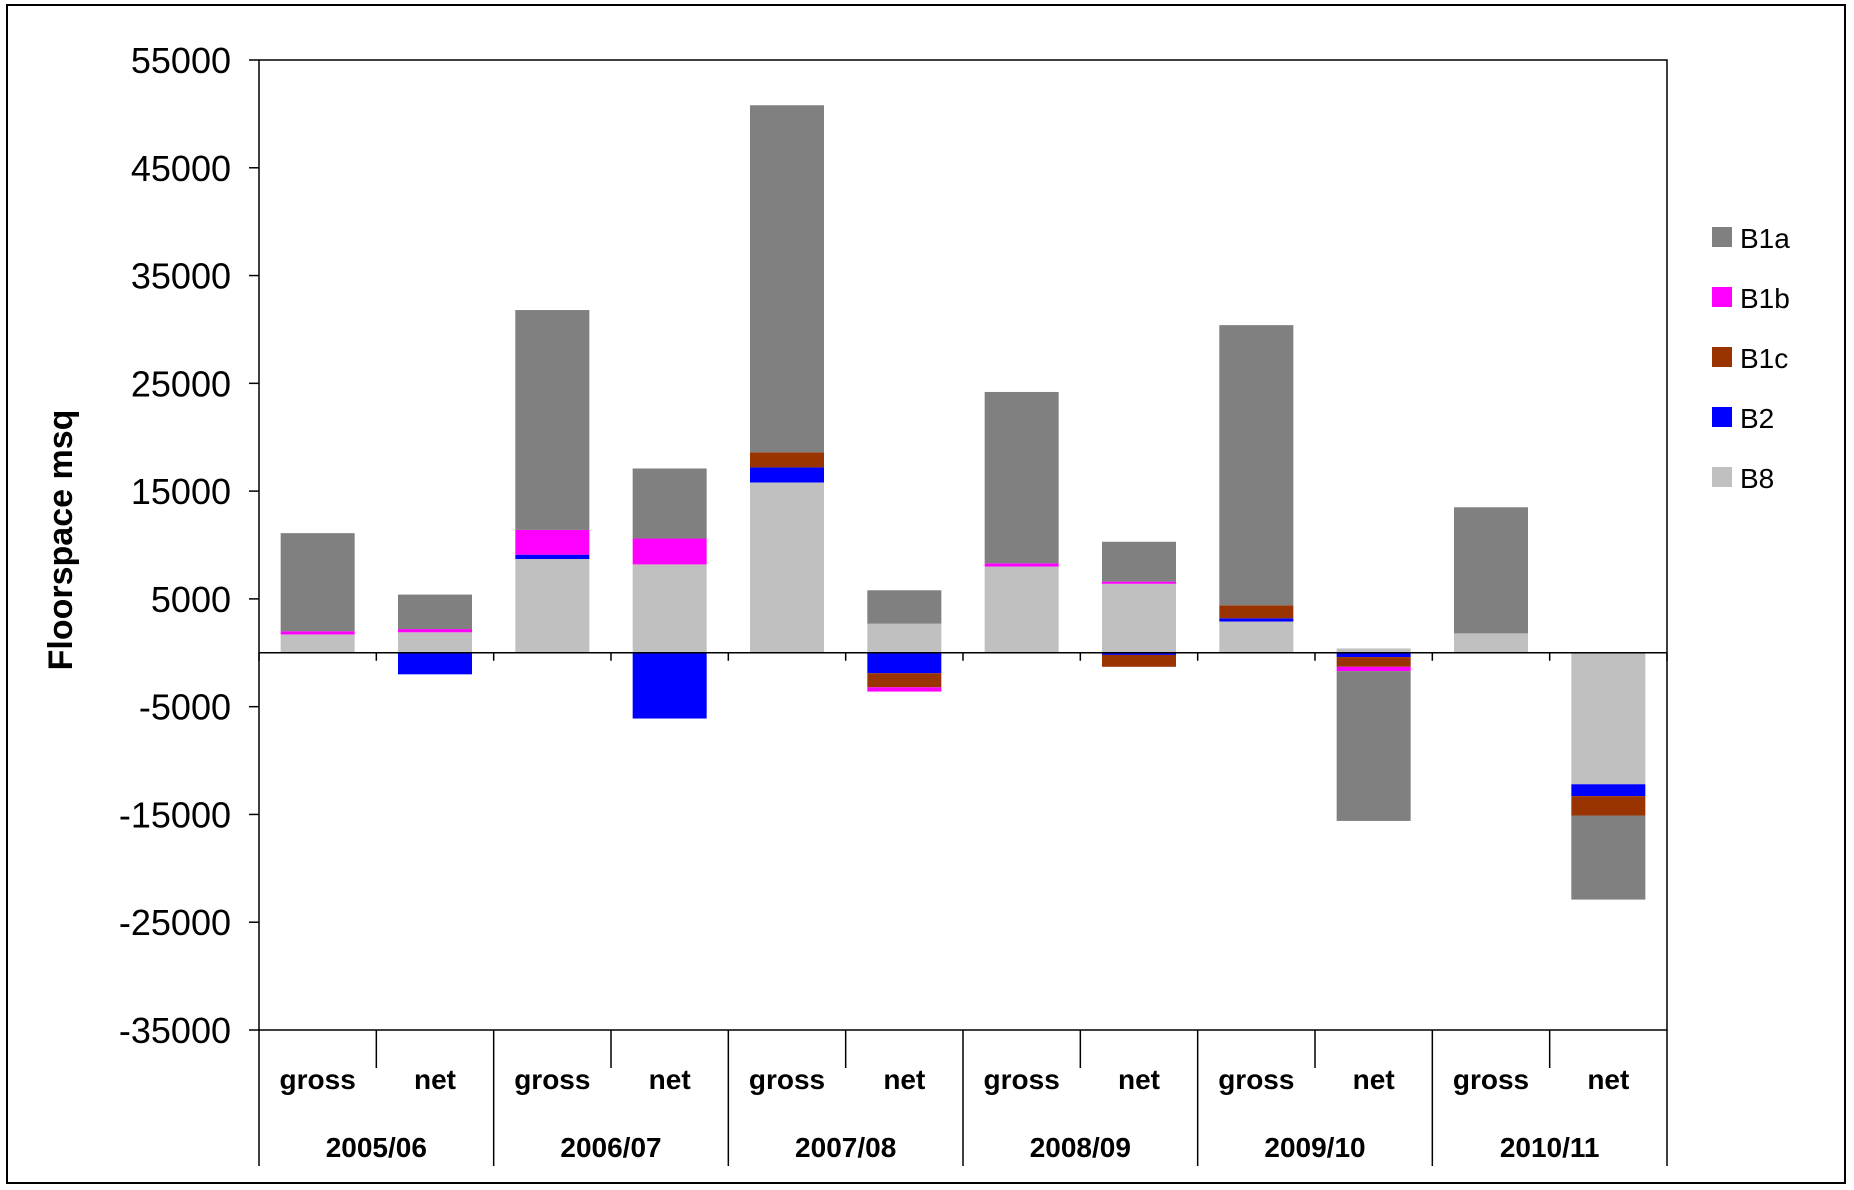 This screenshot has height=1190, width=1854. I want to click on x-group-label: 2008/09, so click(1080, 1147).